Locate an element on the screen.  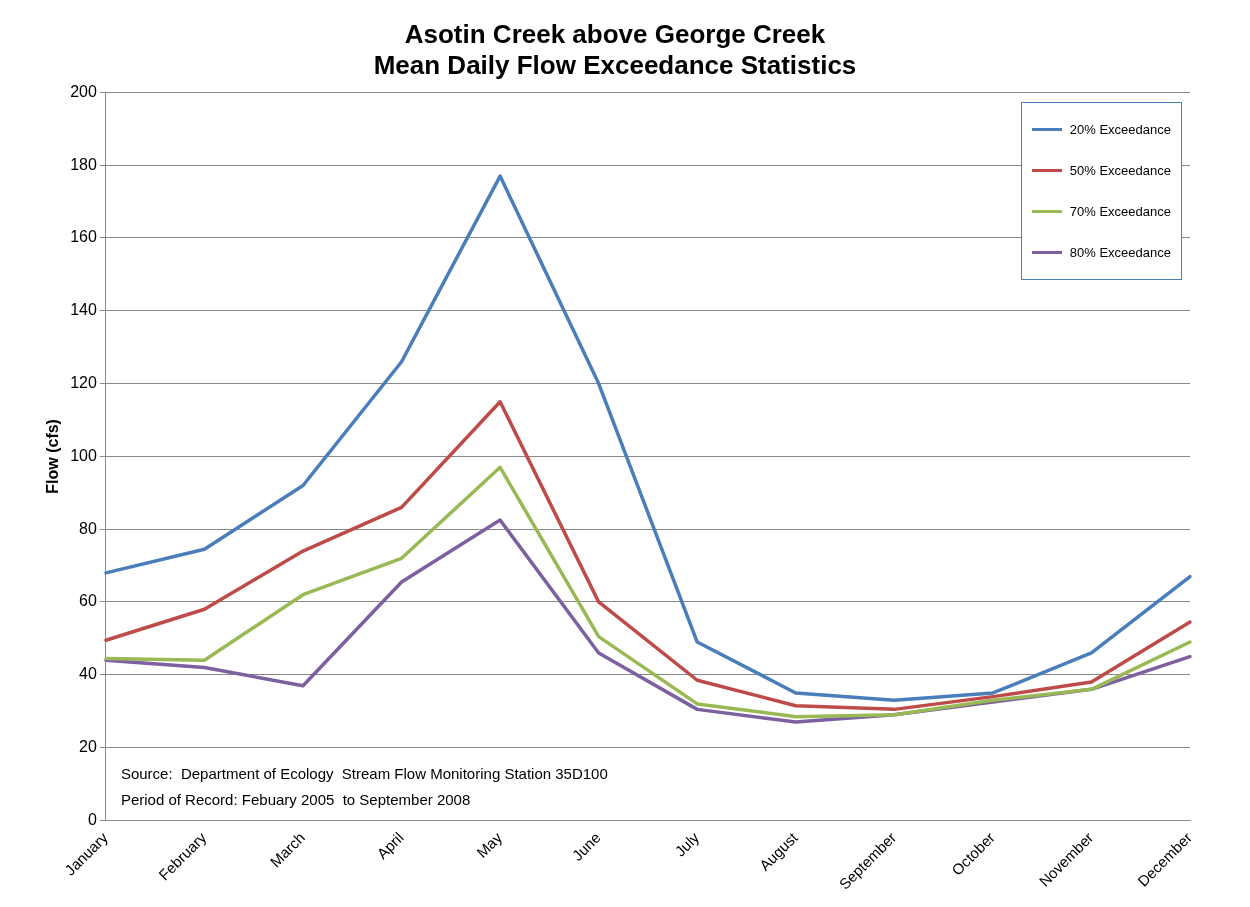
y-tick-label: 20 is located at coordinates (88, 746).